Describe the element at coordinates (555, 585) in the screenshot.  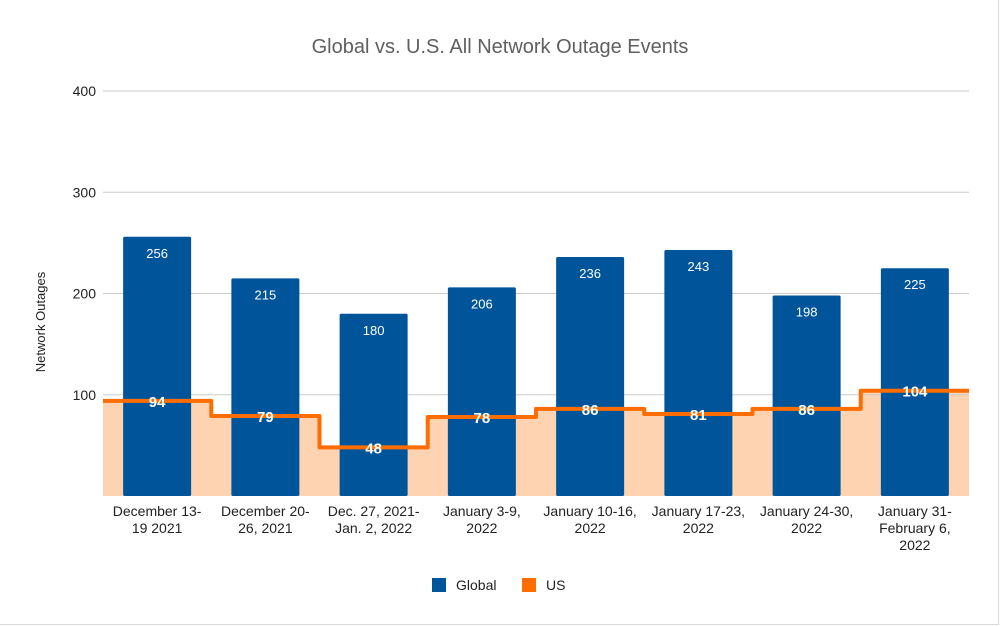
I see `us-legend-label: US` at that location.